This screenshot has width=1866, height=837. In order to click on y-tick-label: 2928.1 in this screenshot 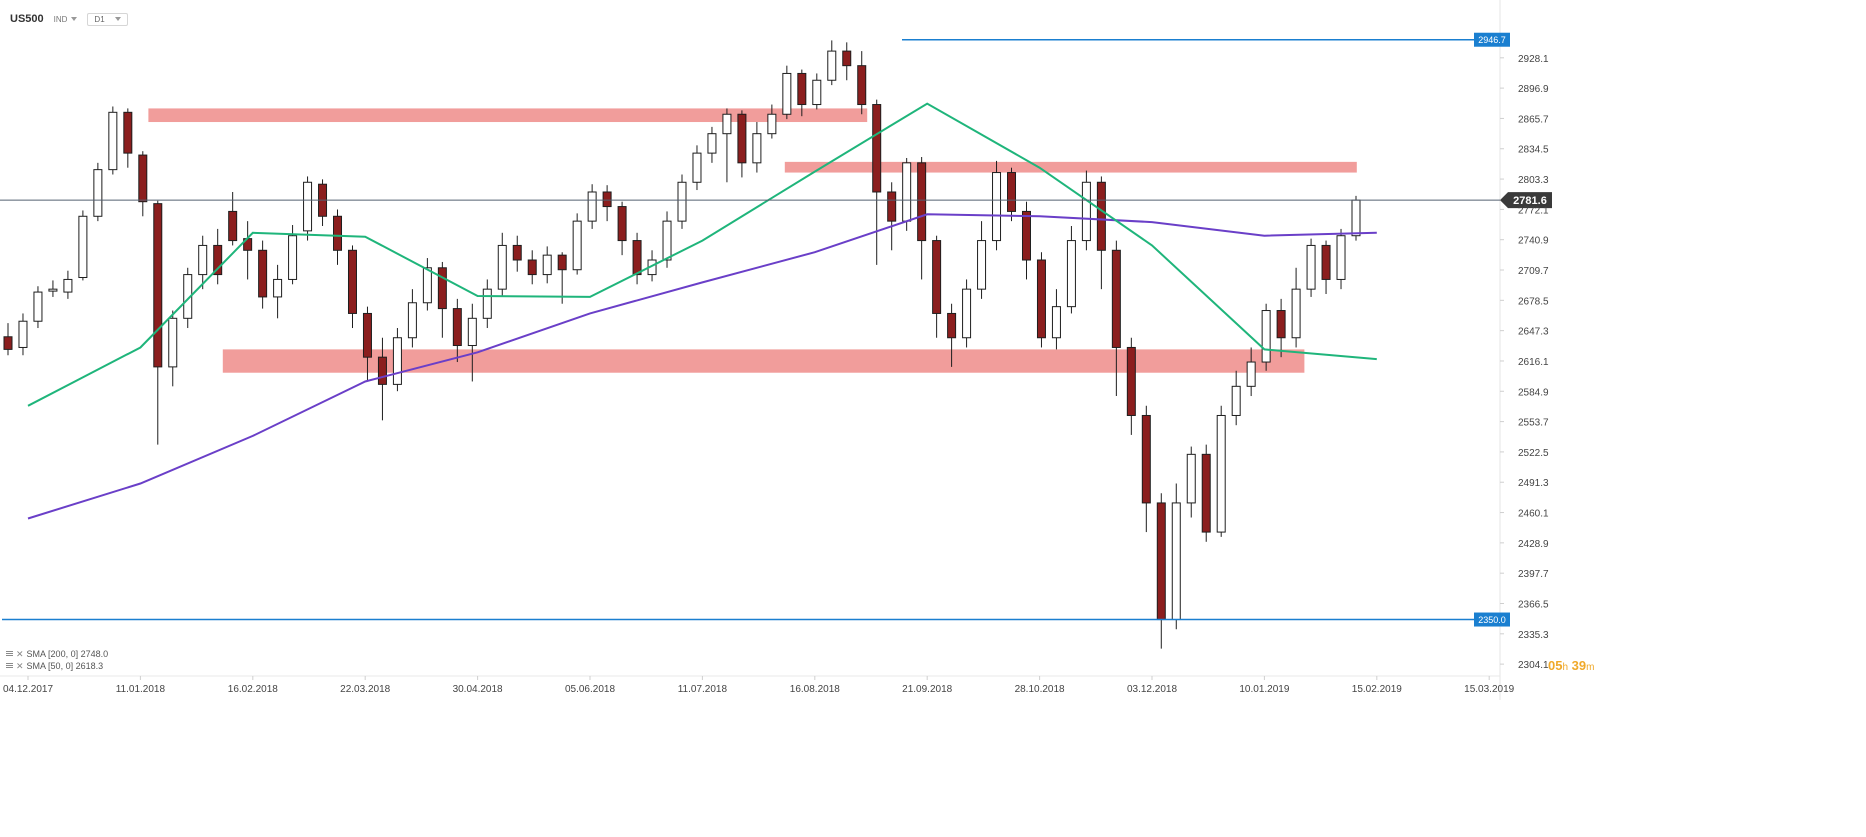, I will do `click(1533, 59)`.